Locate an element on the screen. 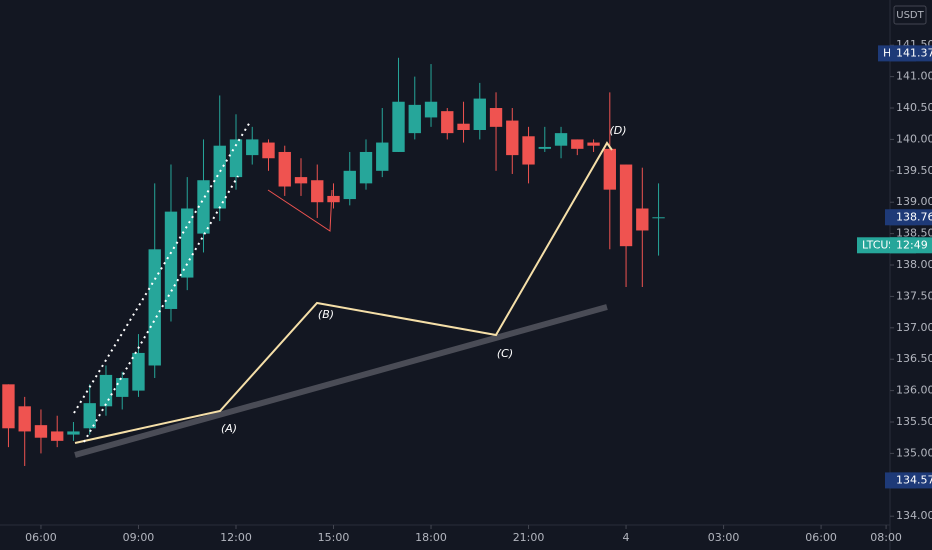 The width and height of the screenshot is (932, 550). y-tick-label: 140.00 is located at coordinates (914, 138).